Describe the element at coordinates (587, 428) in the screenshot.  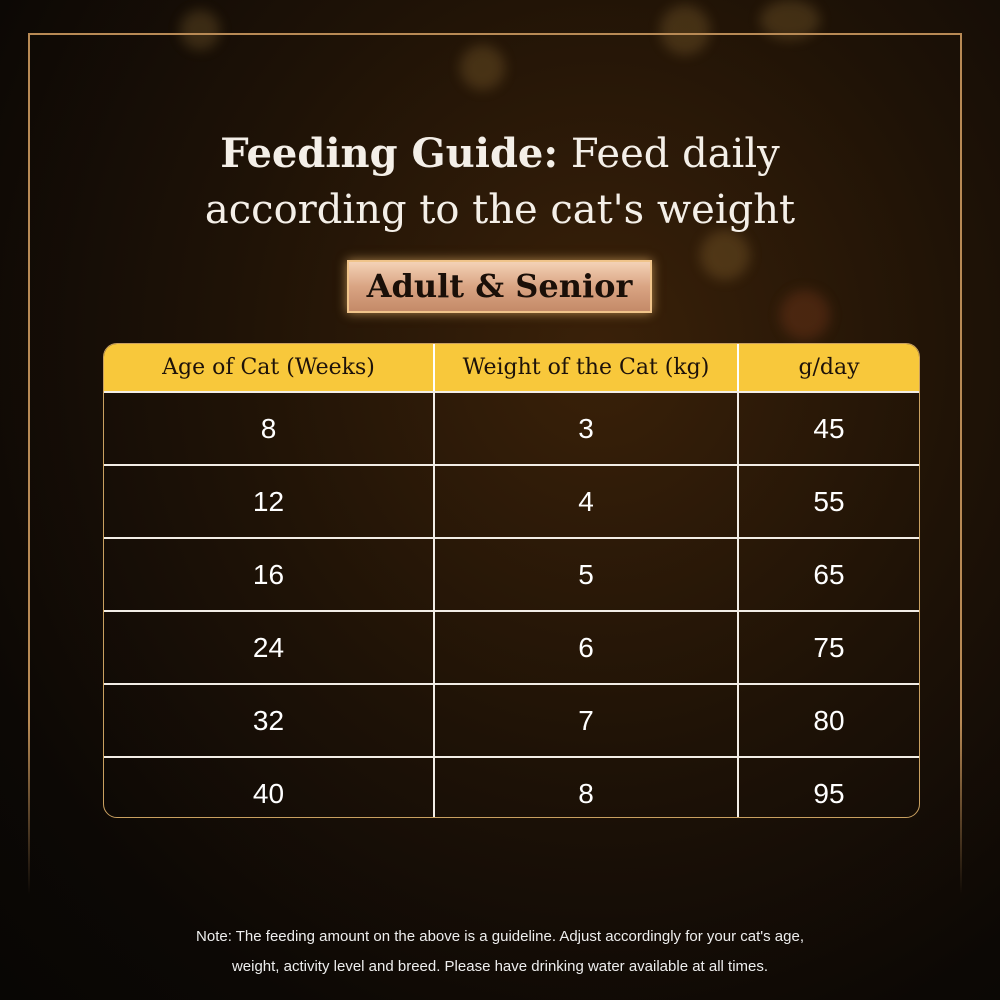
I see `cell-weight: 3` at that location.